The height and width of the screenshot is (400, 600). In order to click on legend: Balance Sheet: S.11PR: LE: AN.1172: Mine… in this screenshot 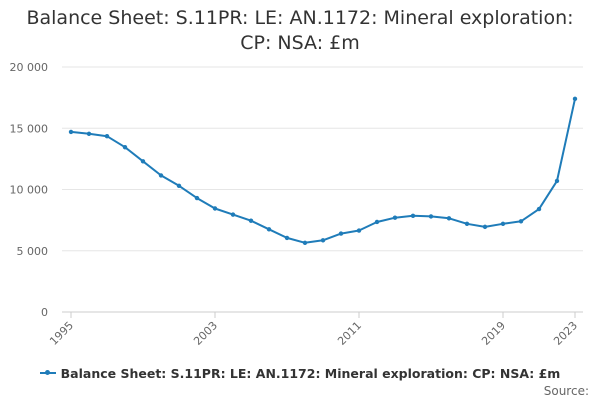, I will do `click(300, 373)`.